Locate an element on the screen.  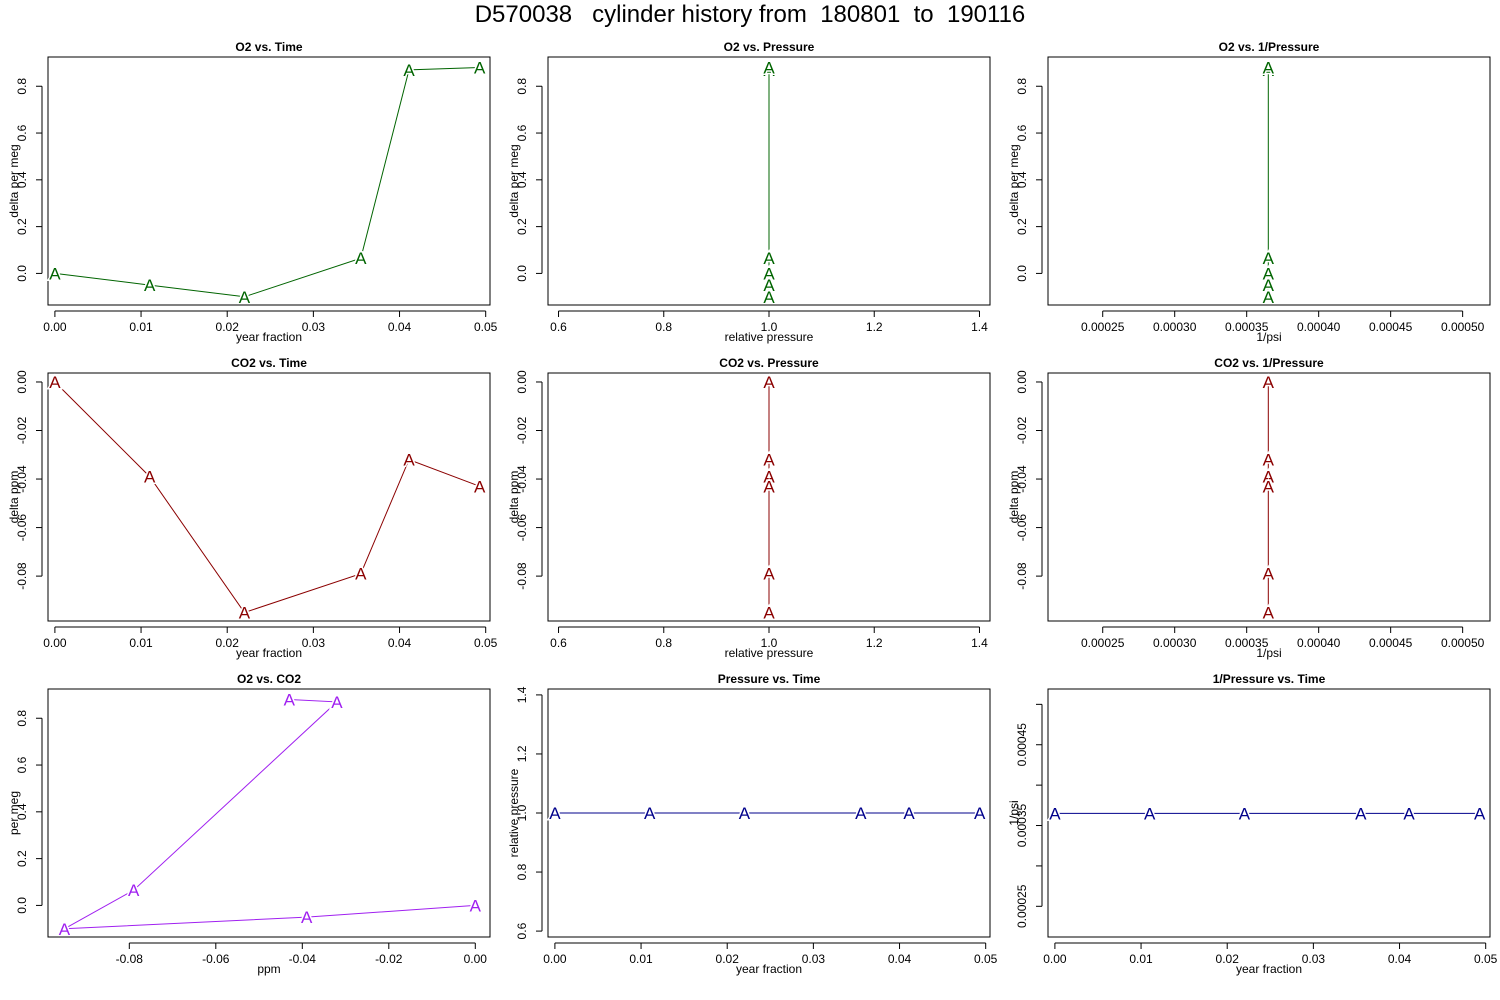
x-tick-label: -0.02 is located at coordinates (389, 959).